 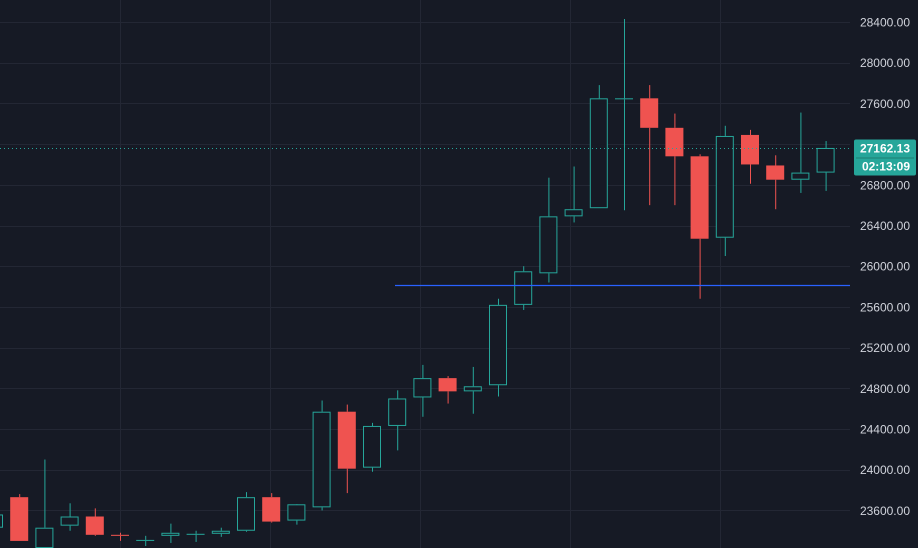 I want to click on current-price-label: 27162.13, so click(x=885, y=149).